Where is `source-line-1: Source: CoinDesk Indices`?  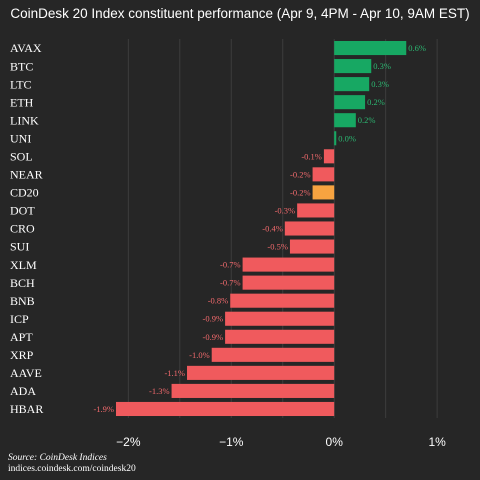
source-line-1: Source: CoinDesk Indices is located at coordinates (57, 458).